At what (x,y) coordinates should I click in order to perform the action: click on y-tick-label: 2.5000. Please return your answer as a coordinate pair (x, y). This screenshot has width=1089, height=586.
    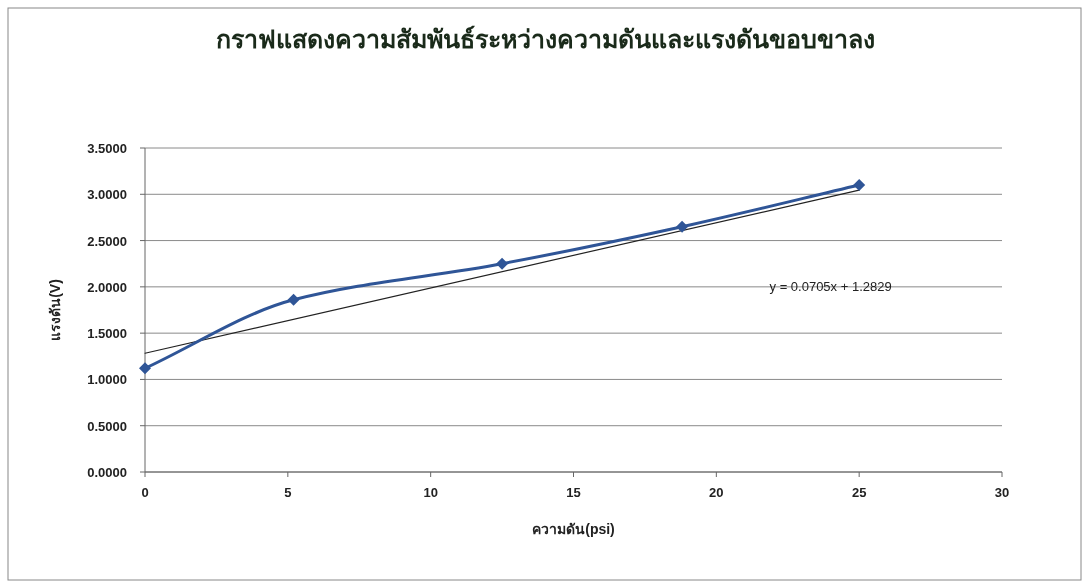
    Looking at the image, I should click on (107, 241).